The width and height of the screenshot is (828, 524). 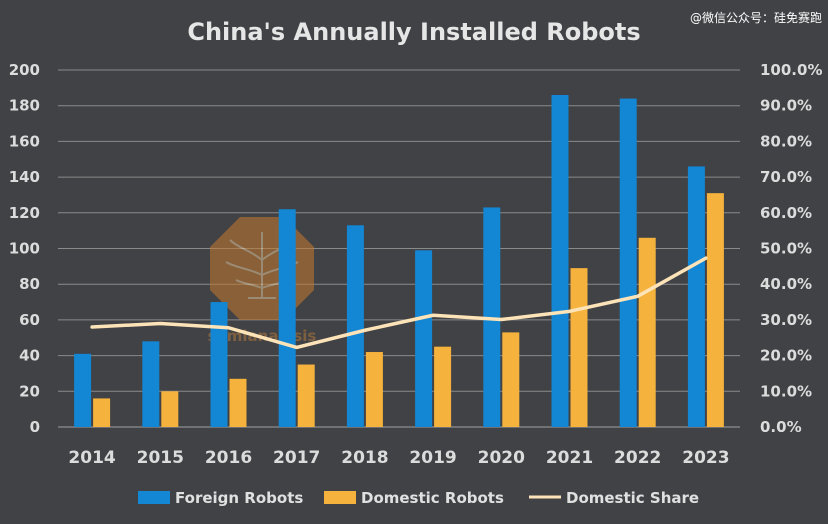 What do you see at coordinates (24, 213) in the screenshot?
I see `y-tick-label: 120` at bounding box center [24, 213].